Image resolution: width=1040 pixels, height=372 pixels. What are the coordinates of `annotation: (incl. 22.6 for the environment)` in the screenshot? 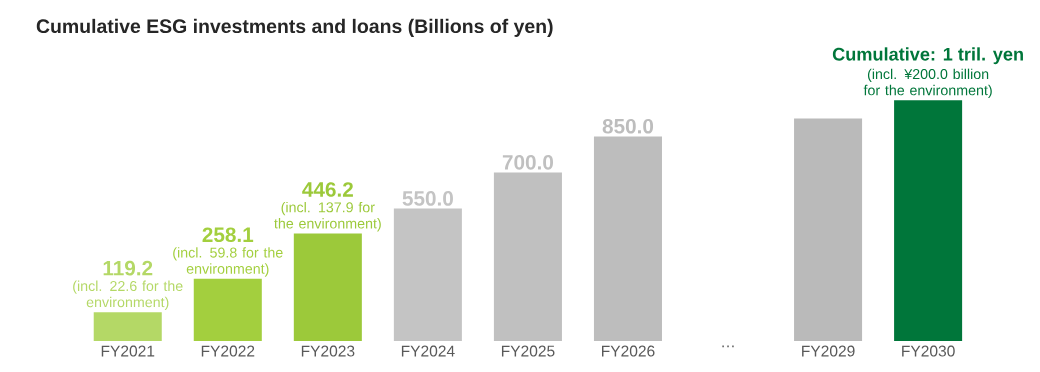 It's located at (128, 295).